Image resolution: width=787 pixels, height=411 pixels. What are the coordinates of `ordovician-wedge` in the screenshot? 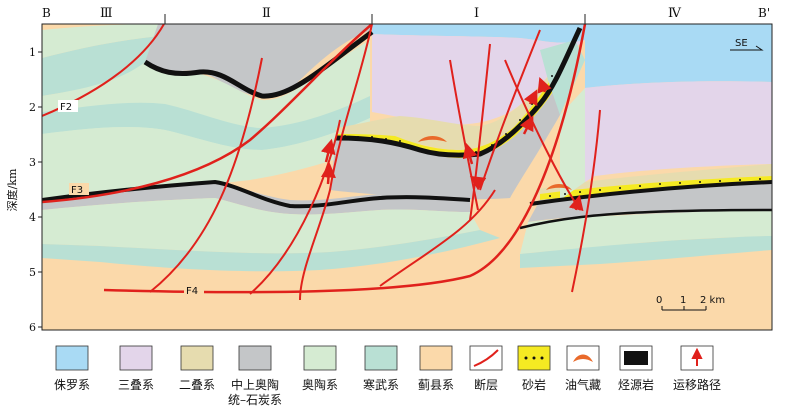 It's located at (572, 144).